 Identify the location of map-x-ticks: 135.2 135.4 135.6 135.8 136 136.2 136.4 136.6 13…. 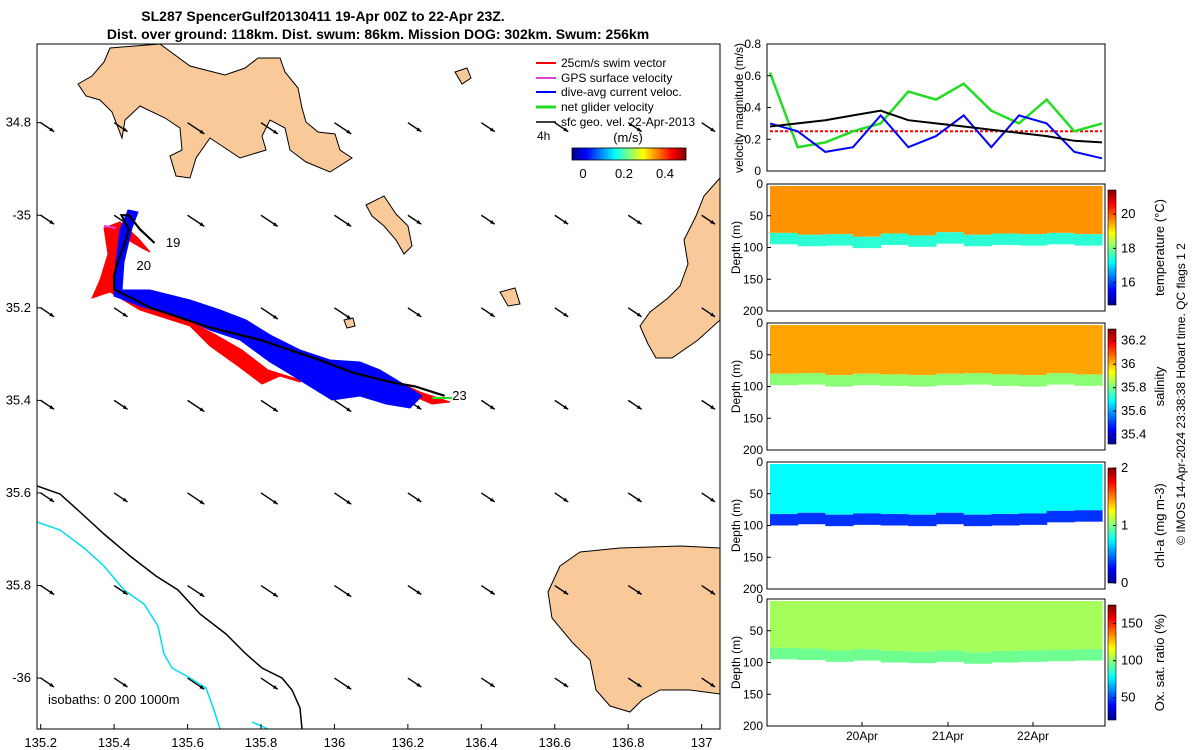
(368, 737).